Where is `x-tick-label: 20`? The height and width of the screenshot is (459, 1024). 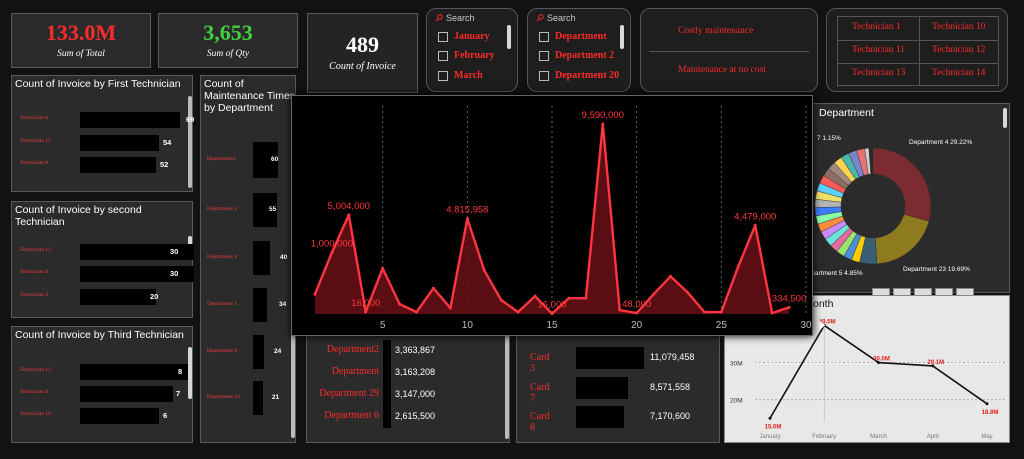 x-tick-label: 20 is located at coordinates (637, 325).